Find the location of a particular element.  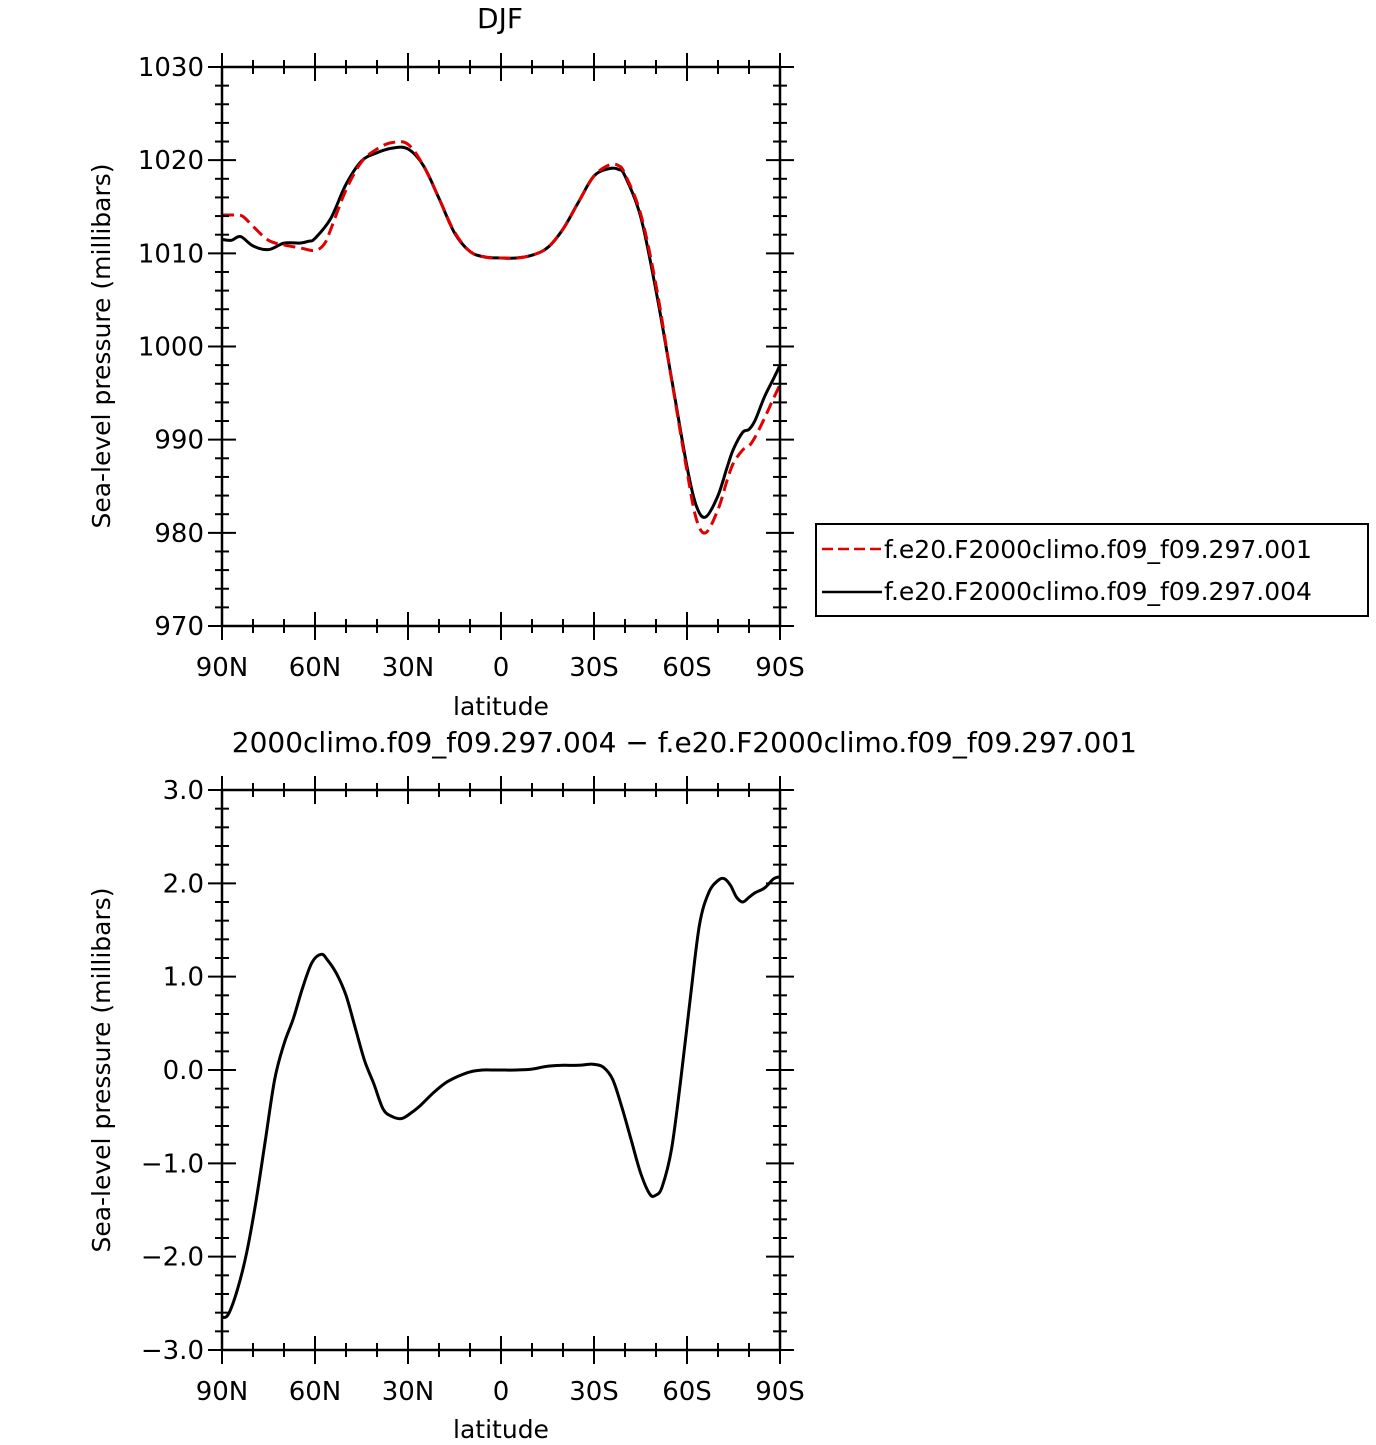

top-xtick-label: 30S is located at coordinates (594, 668).